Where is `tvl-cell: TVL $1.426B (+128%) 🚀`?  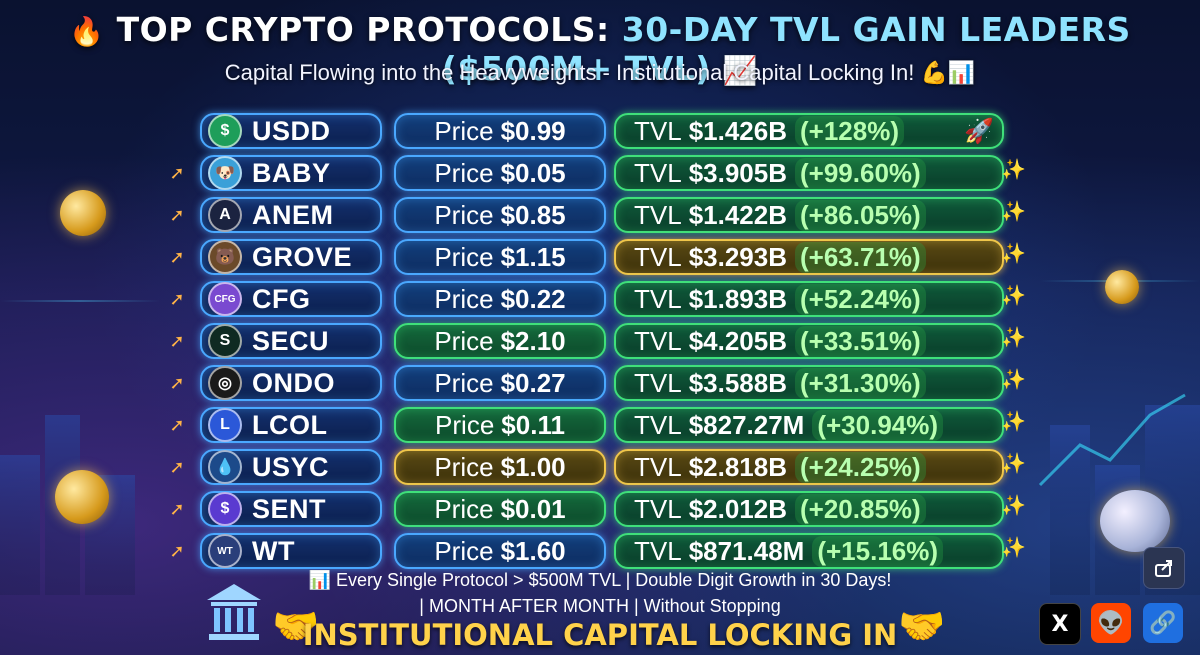
tvl-cell: TVL $1.426B (+128%) 🚀 is located at coordinates (809, 131).